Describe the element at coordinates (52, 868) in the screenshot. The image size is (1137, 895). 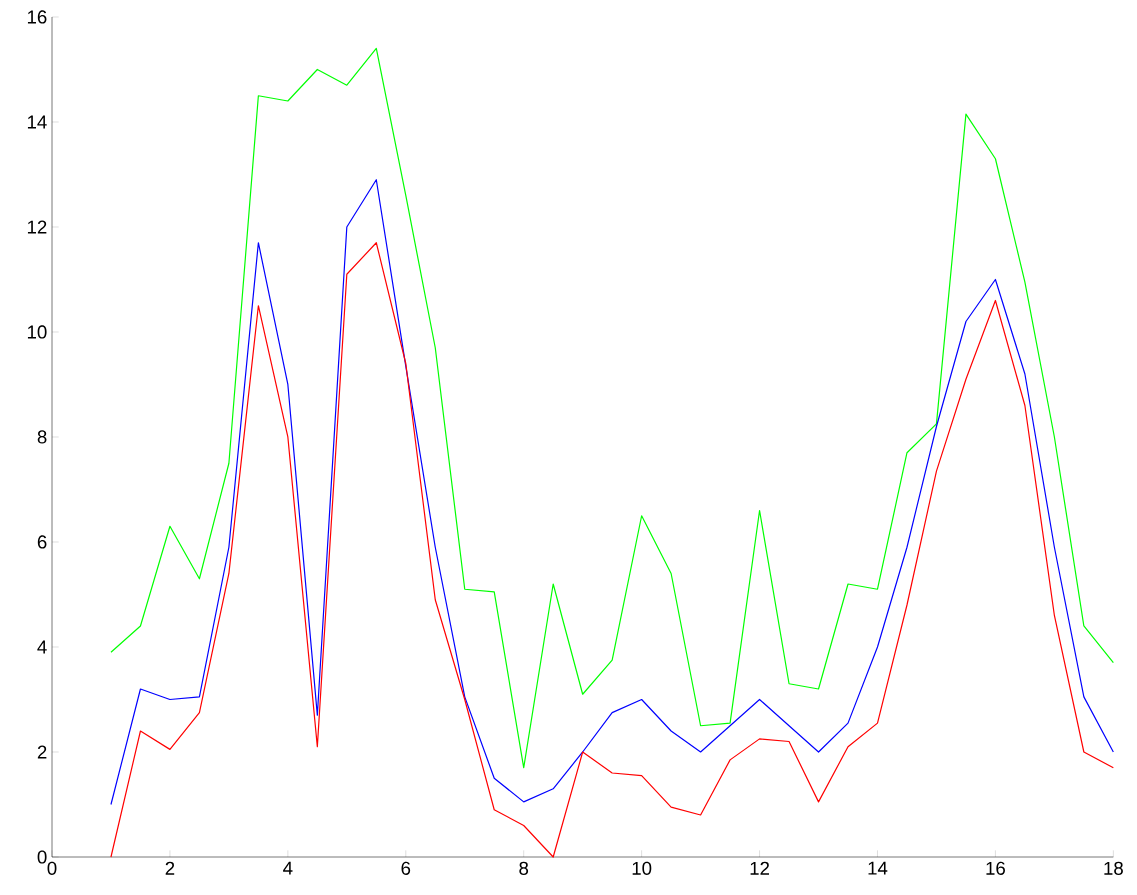
I see `x-tick-label: 0` at that location.